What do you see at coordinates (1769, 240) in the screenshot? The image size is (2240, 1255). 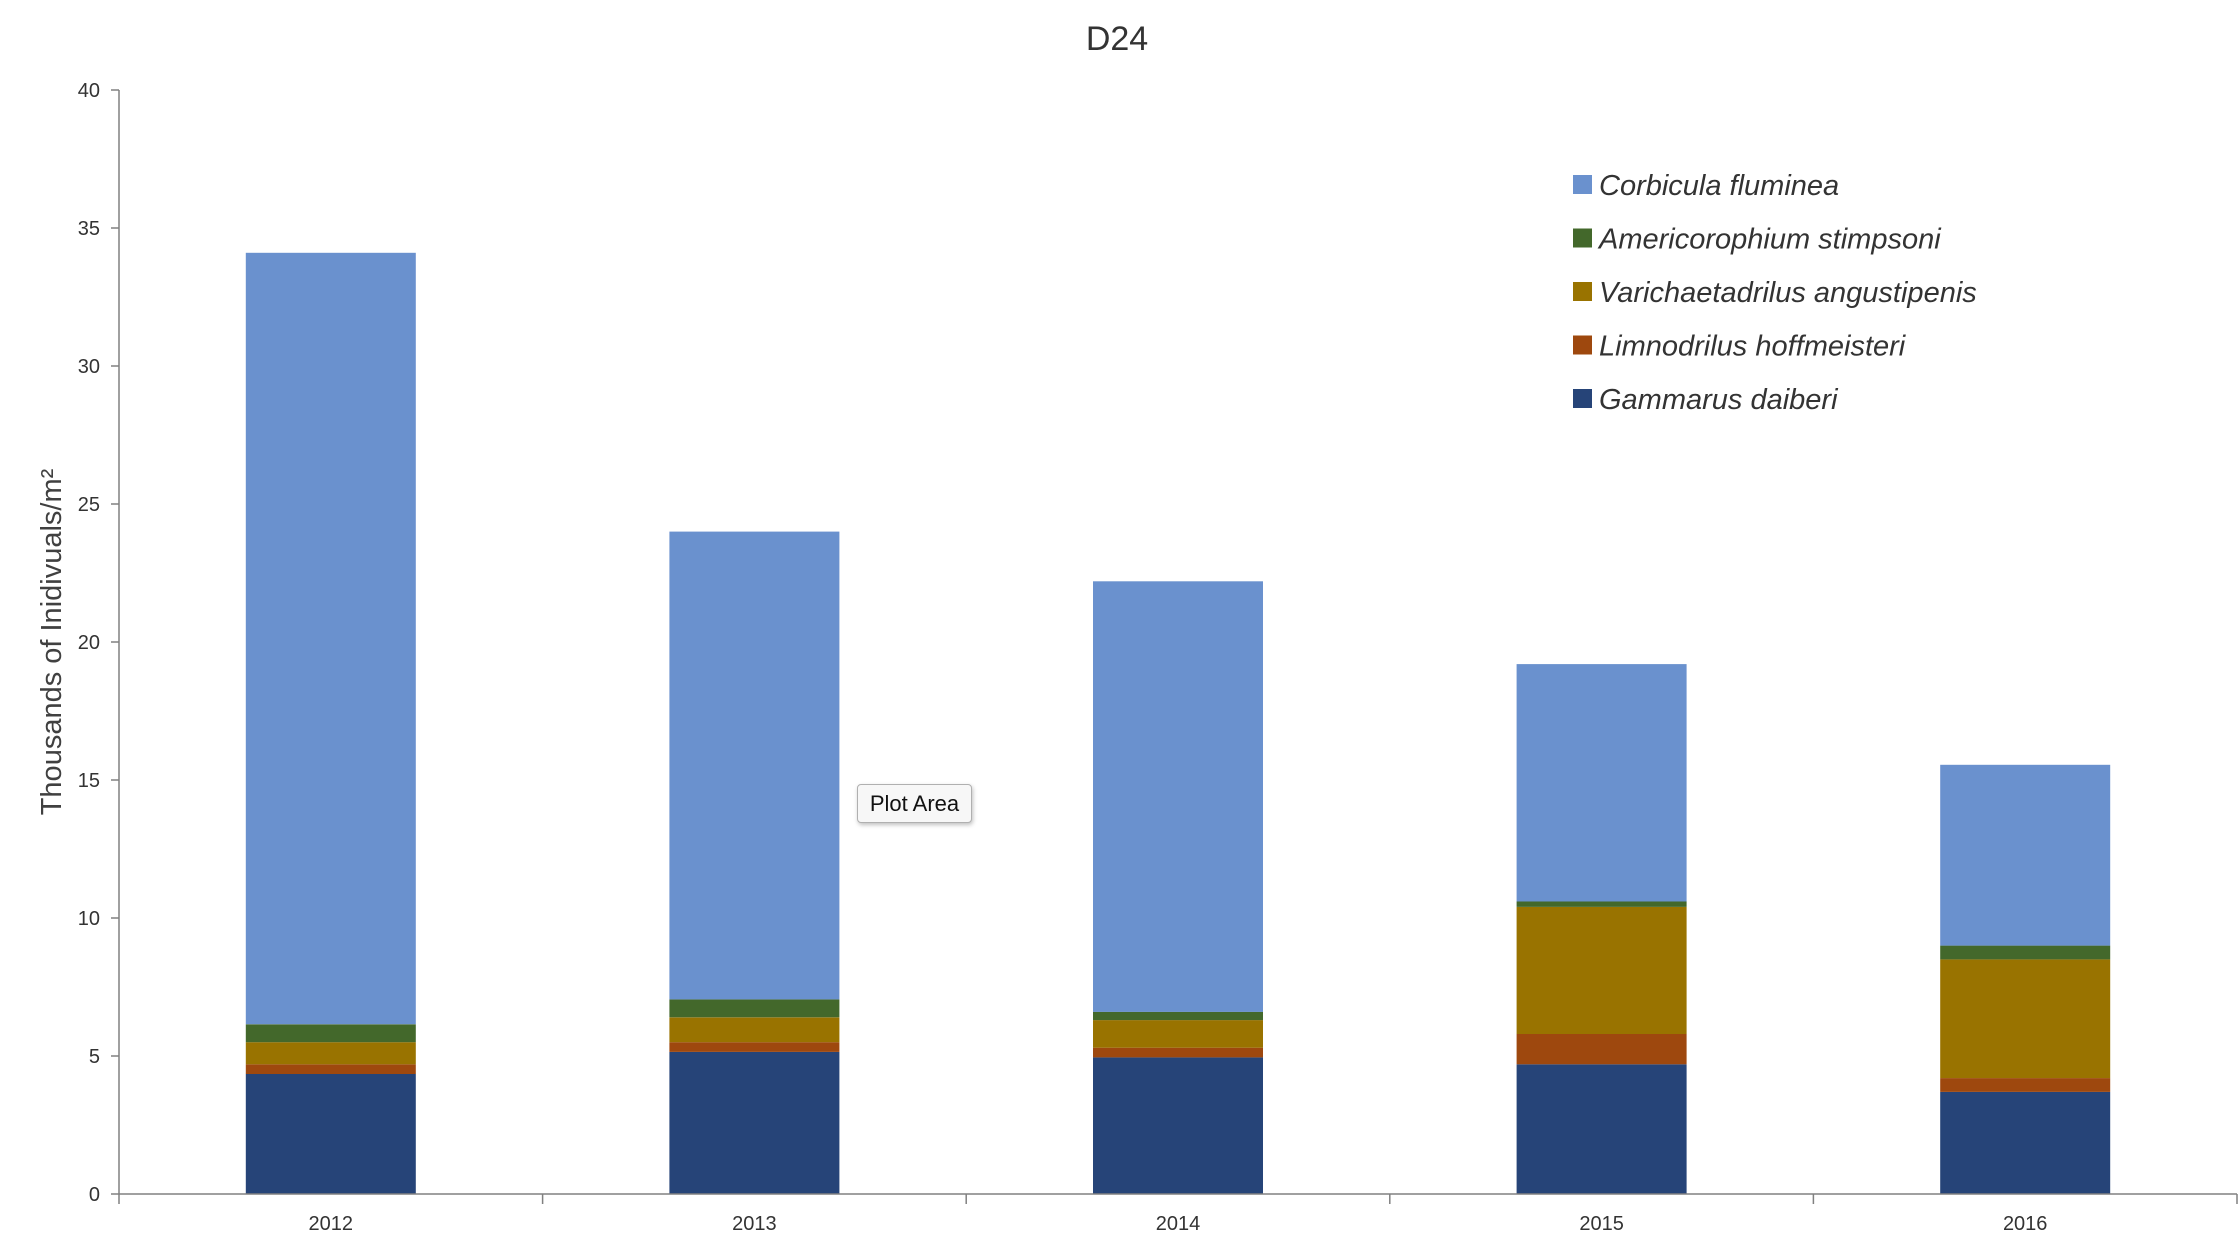 I see `legend-label: Americorophium stimpsoni` at bounding box center [1769, 240].